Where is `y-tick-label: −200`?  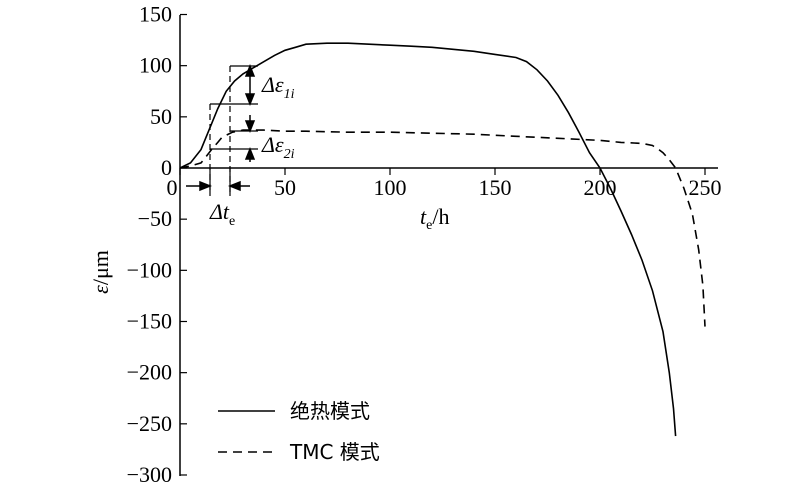
y-tick-label: −200 is located at coordinates (149, 372).